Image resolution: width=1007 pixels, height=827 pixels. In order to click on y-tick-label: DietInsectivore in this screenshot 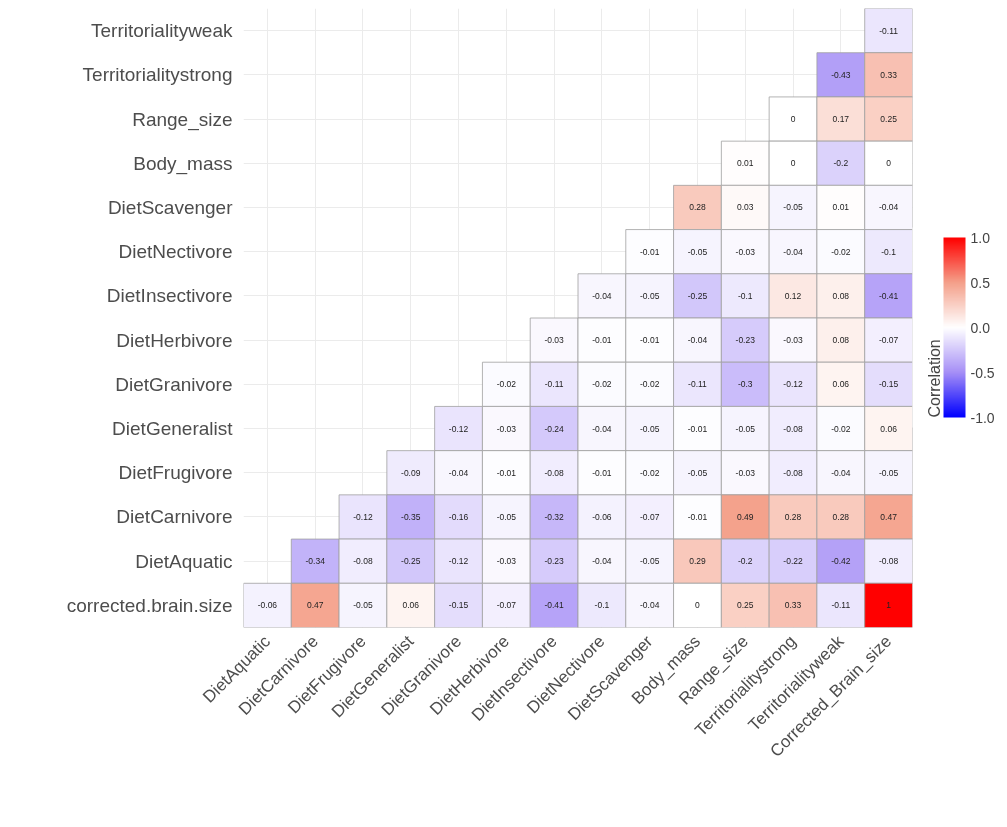, I will do `click(169, 296)`.